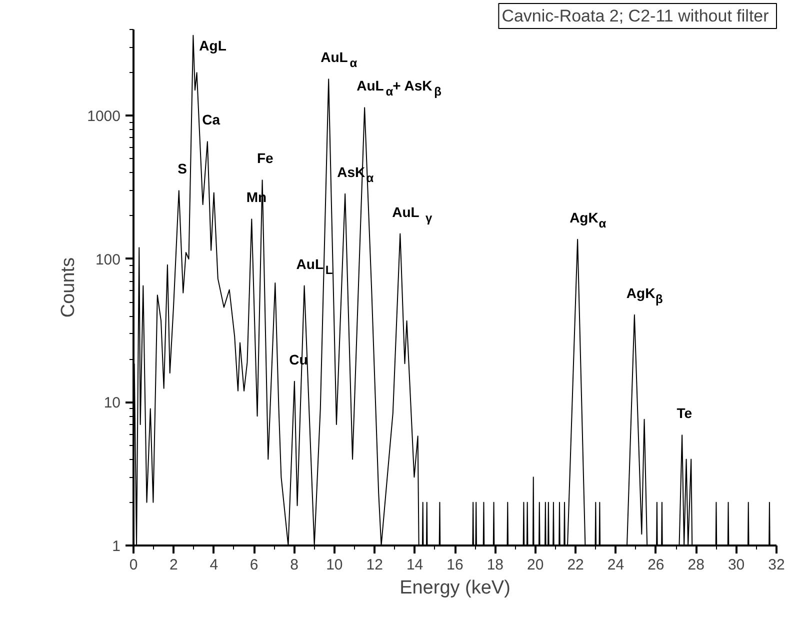  What do you see at coordinates (213, 45) in the screenshot?
I see `annotation: AgL` at bounding box center [213, 45].